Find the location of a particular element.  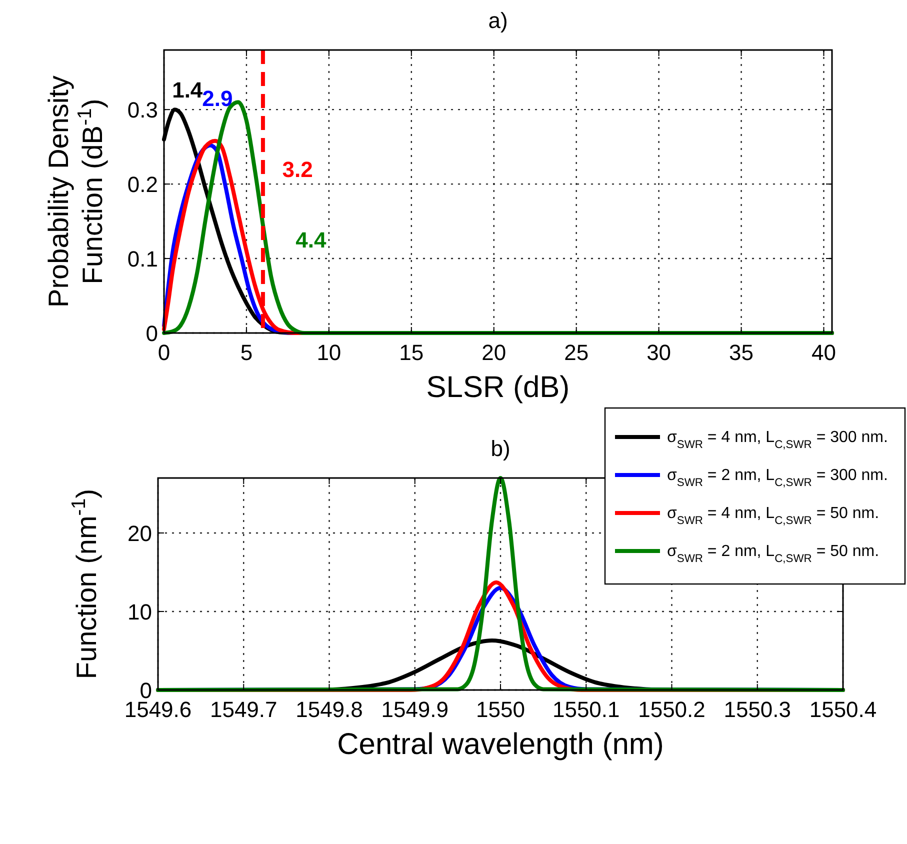

x-tick-label: 40 is located at coordinates (824, 352).